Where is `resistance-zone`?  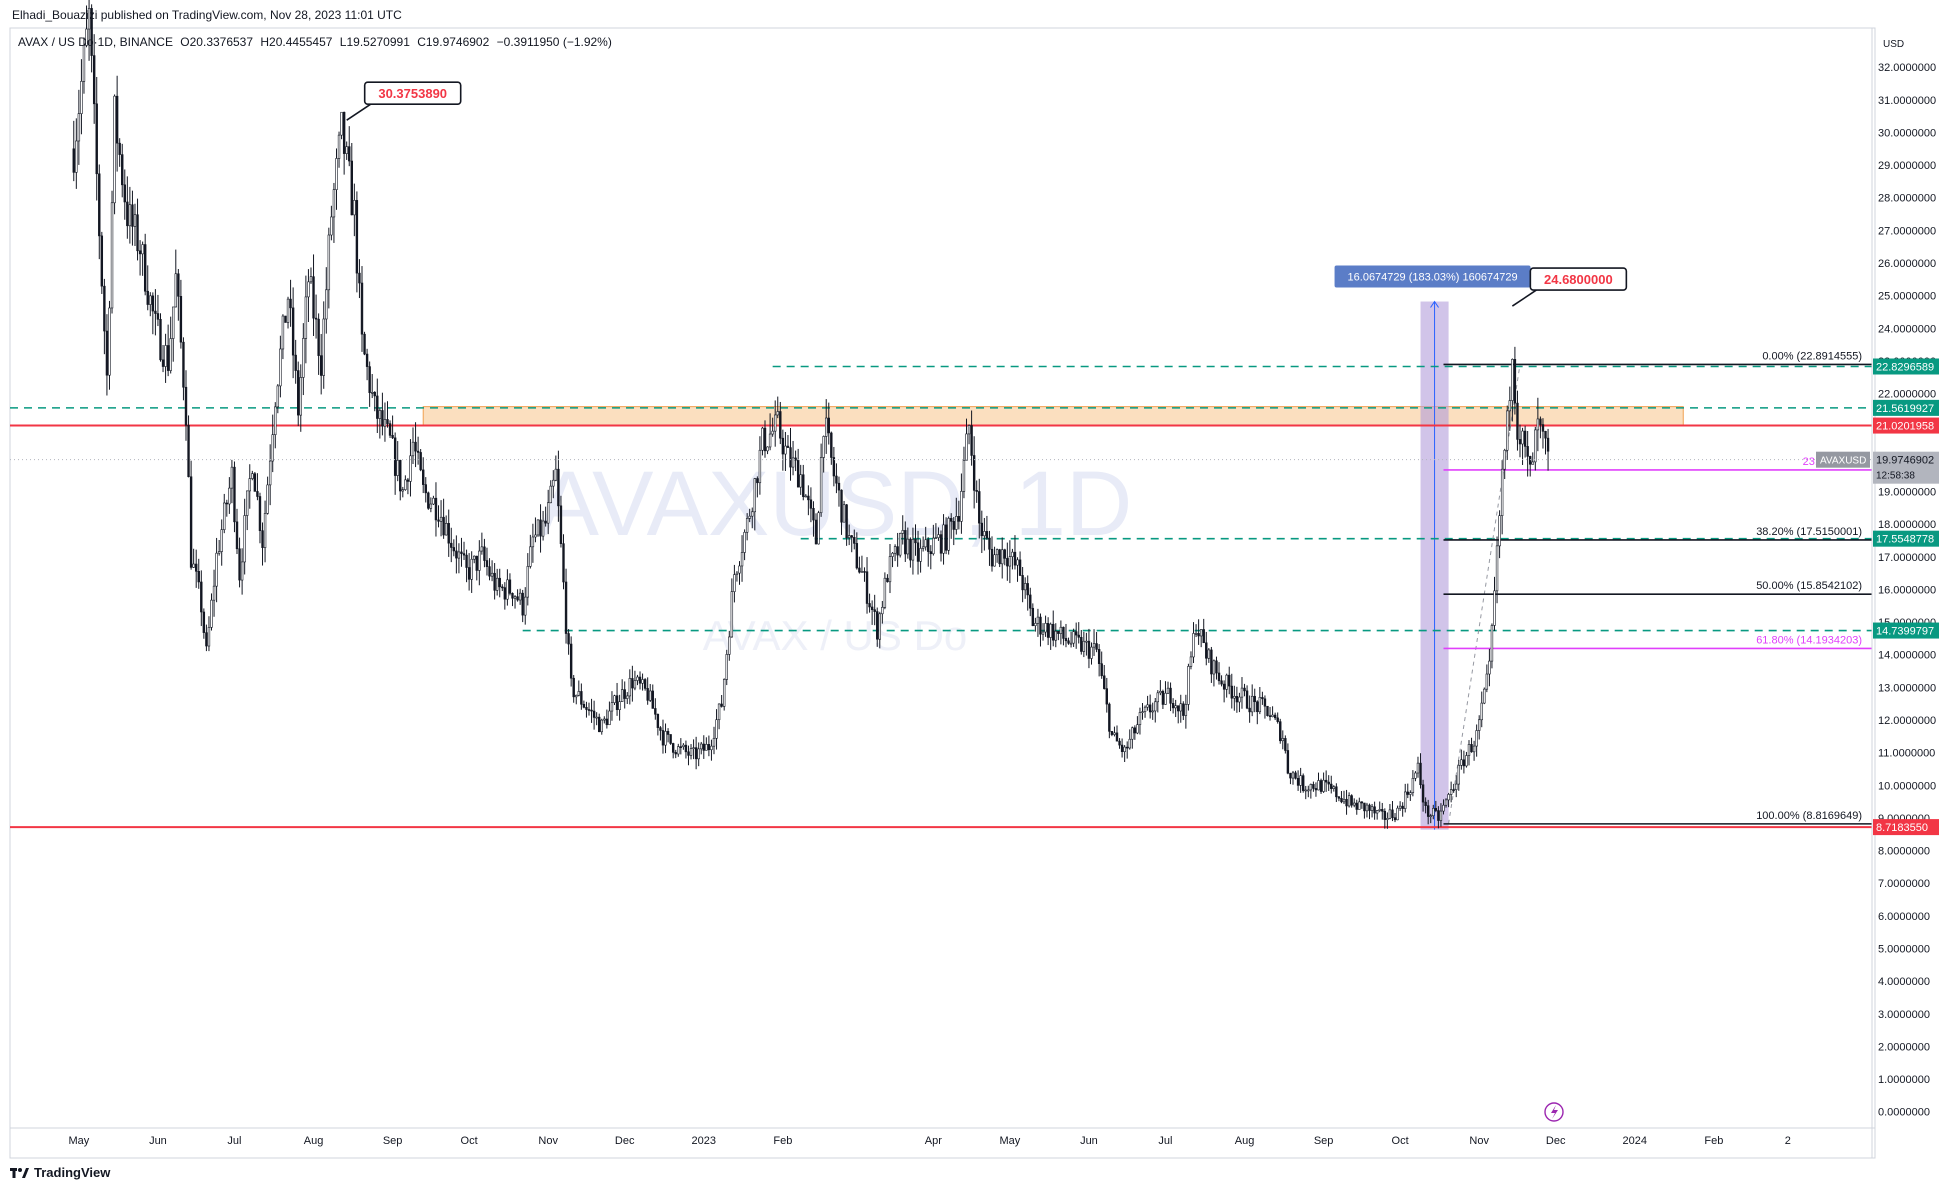
resistance-zone is located at coordinates (1053, 416).